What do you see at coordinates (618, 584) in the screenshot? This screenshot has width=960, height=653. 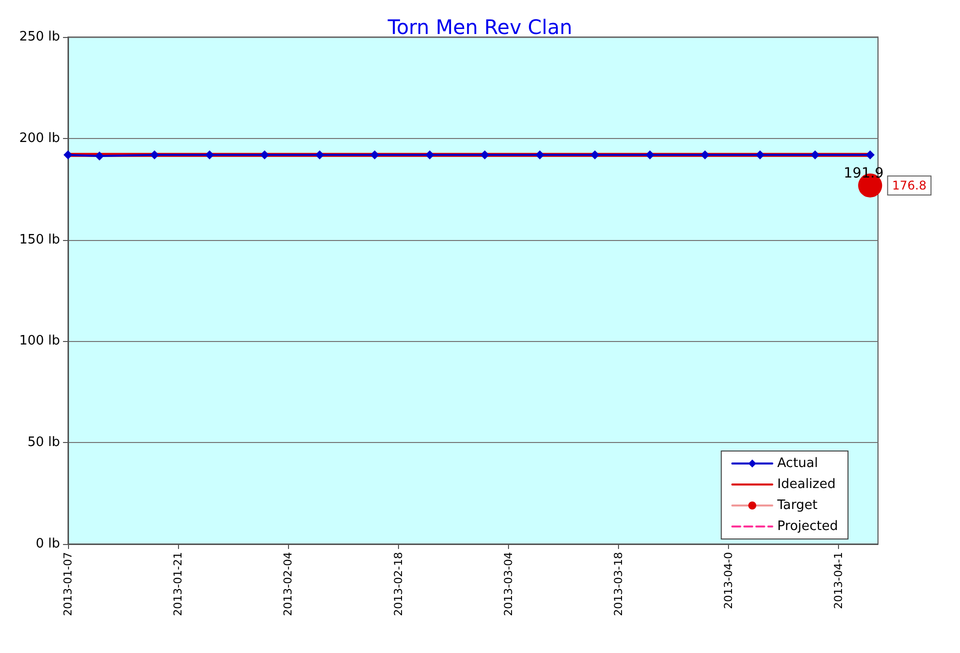 I see `x-tick-label: 2013-03-18` at bounding box center [618, 584].